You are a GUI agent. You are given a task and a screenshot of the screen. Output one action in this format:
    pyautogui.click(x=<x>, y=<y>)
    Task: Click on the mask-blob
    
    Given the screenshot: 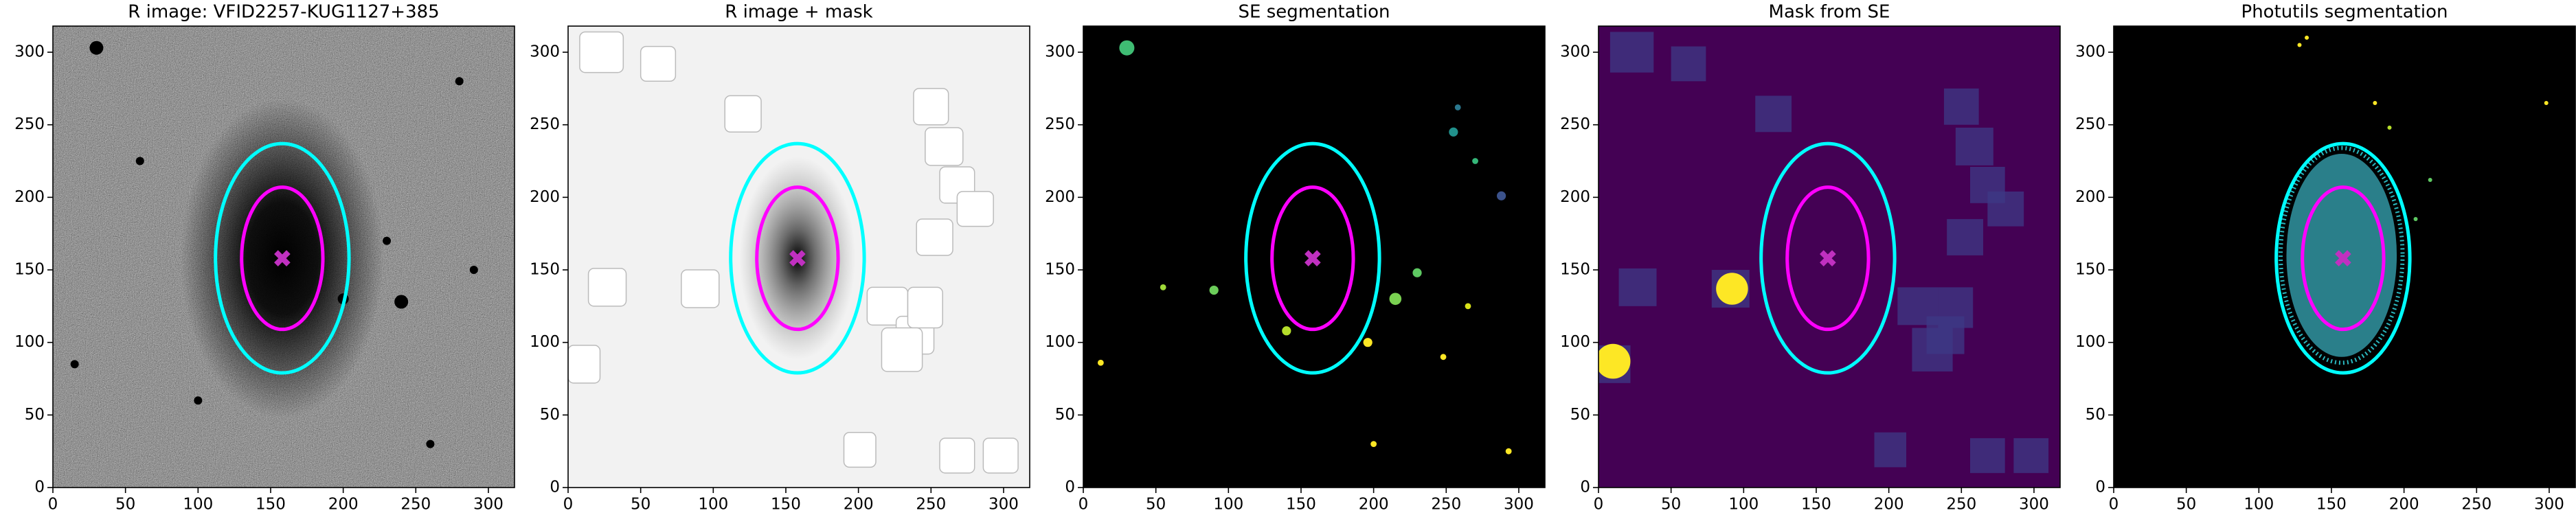 What is the action you would take?
    pyautogui.click(x=1614, y=361)
    